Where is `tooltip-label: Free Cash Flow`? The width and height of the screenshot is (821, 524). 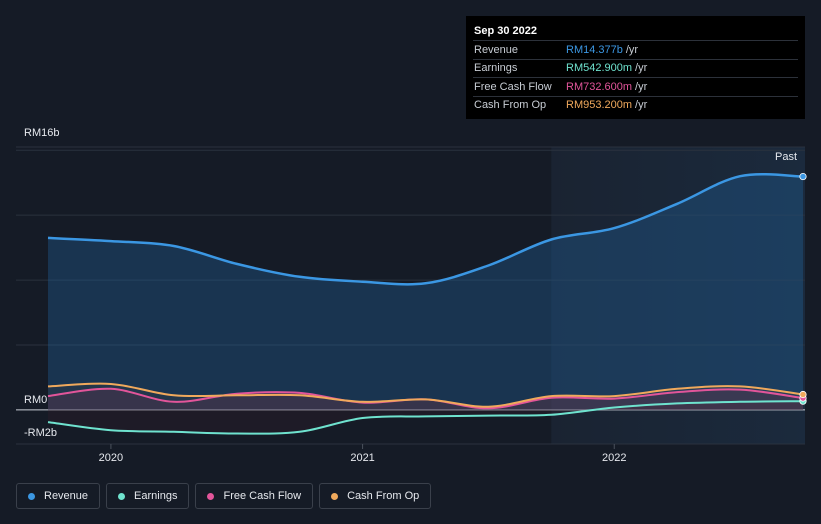 tooltip-label: Free Cash Flow is located at coordinates (513, 86).